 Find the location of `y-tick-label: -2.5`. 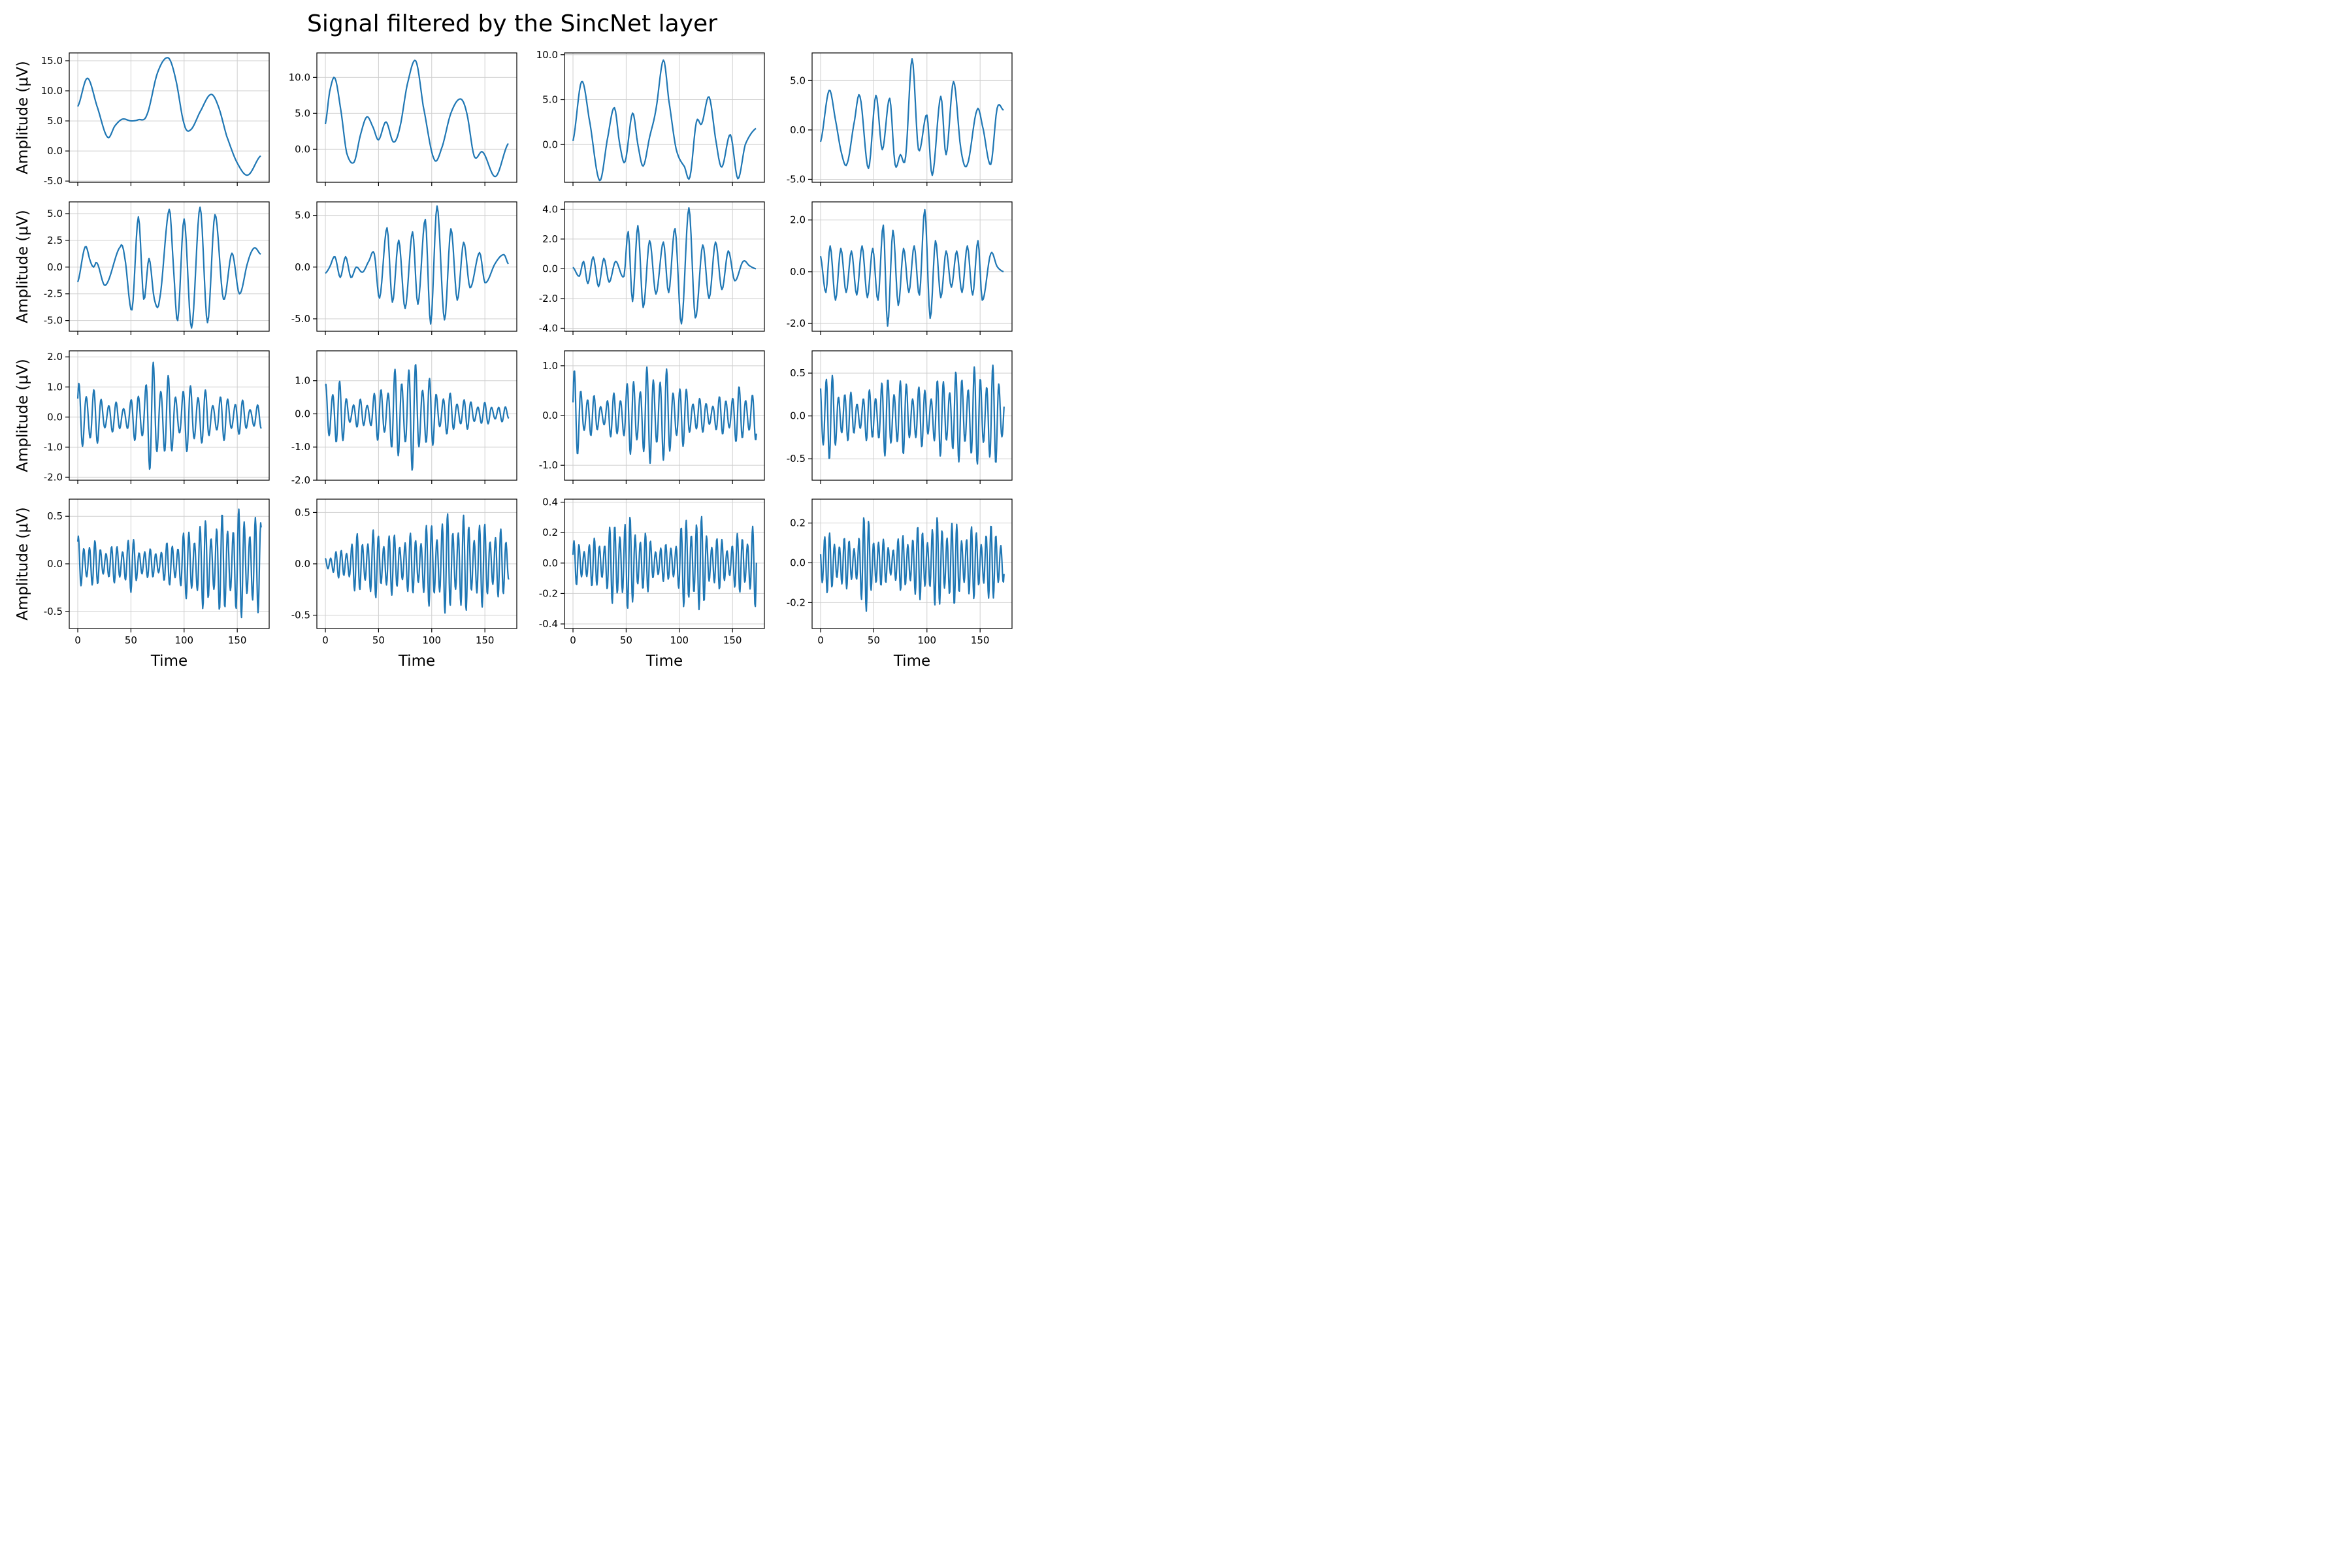

y-tick-label: -2.5 is located at coordinates (53, 294).